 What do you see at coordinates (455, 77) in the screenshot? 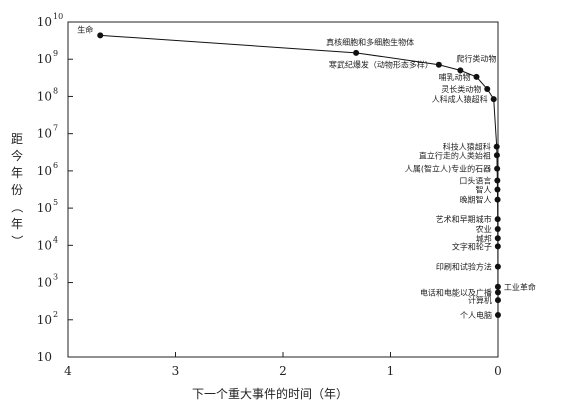
I see `point-label: 哺乳动物` at bounding box center [455, 77].